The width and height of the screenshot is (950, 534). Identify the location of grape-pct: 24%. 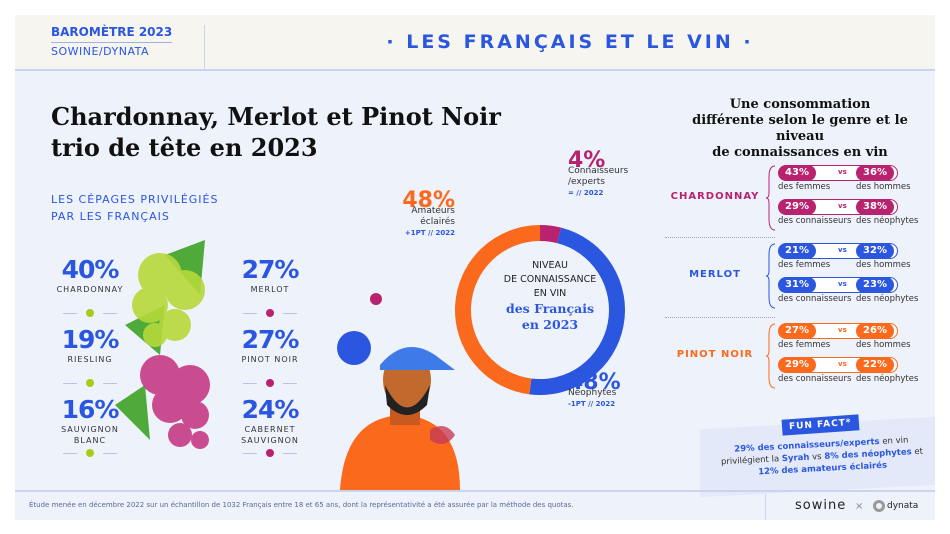
(270, 409).